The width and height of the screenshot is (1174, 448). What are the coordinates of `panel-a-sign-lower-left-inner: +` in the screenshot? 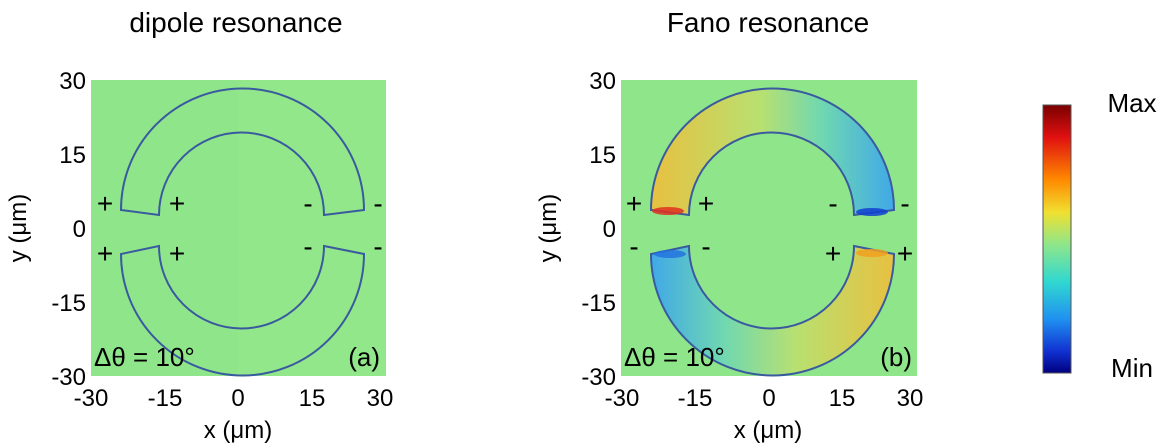 It's located at (177, 253).